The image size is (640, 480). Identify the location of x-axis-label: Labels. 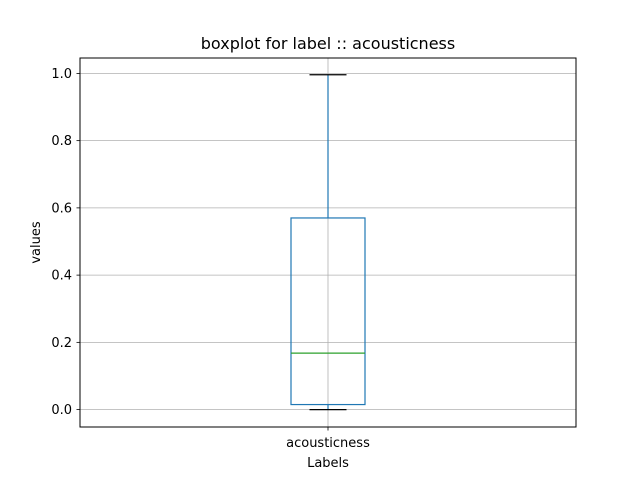
(328, 463).